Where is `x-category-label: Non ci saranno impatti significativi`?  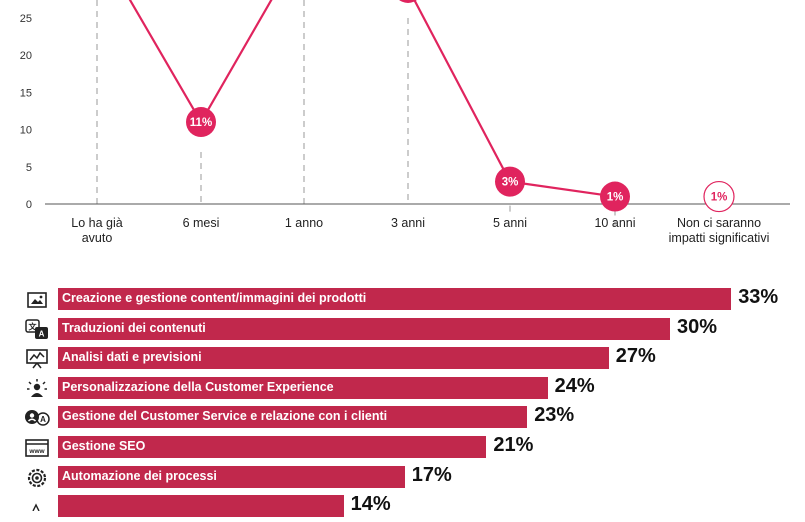 x-category-label: Non ci saranno impatti significativi is located at coordinates (719, 230).